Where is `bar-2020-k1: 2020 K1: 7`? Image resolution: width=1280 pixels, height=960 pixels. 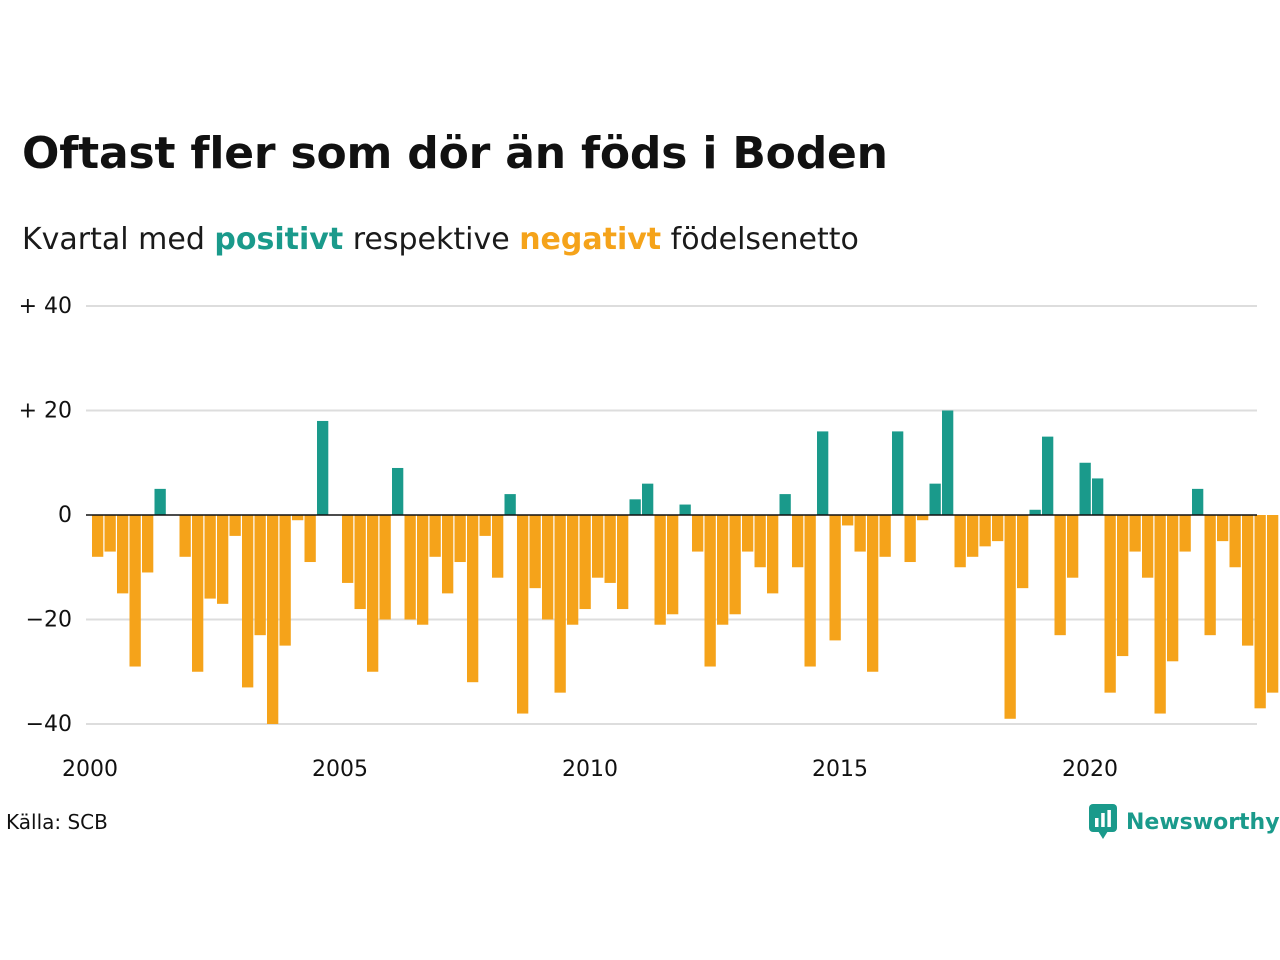 bar-2020-k1: 2020 K1: 7 is located at coordinates (1098, 496).